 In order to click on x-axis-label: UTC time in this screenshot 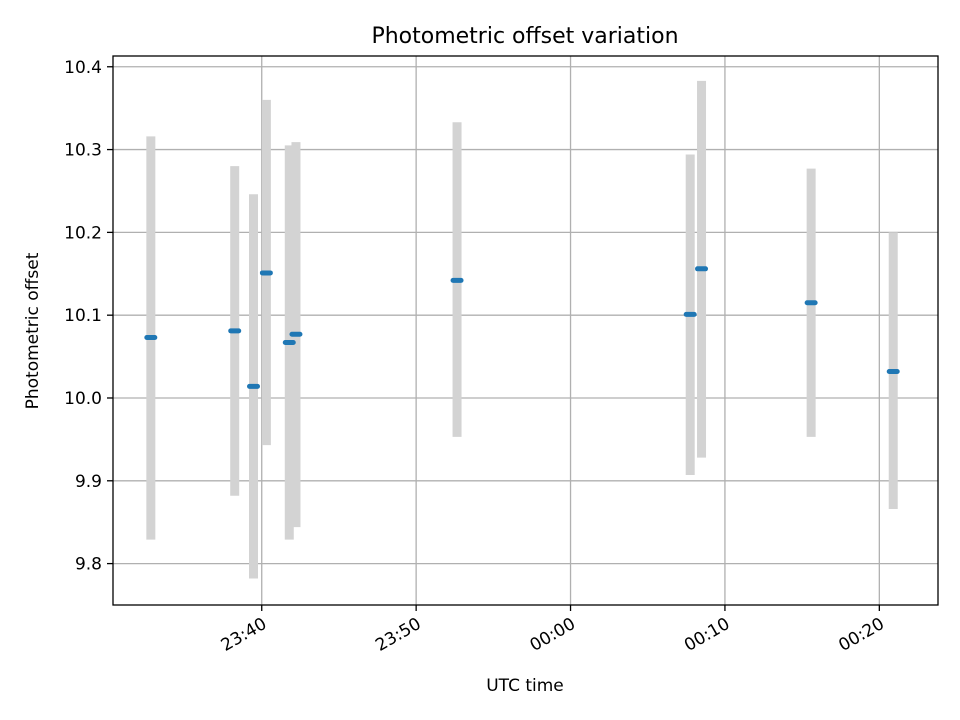, I will do `click(525, 686)`.